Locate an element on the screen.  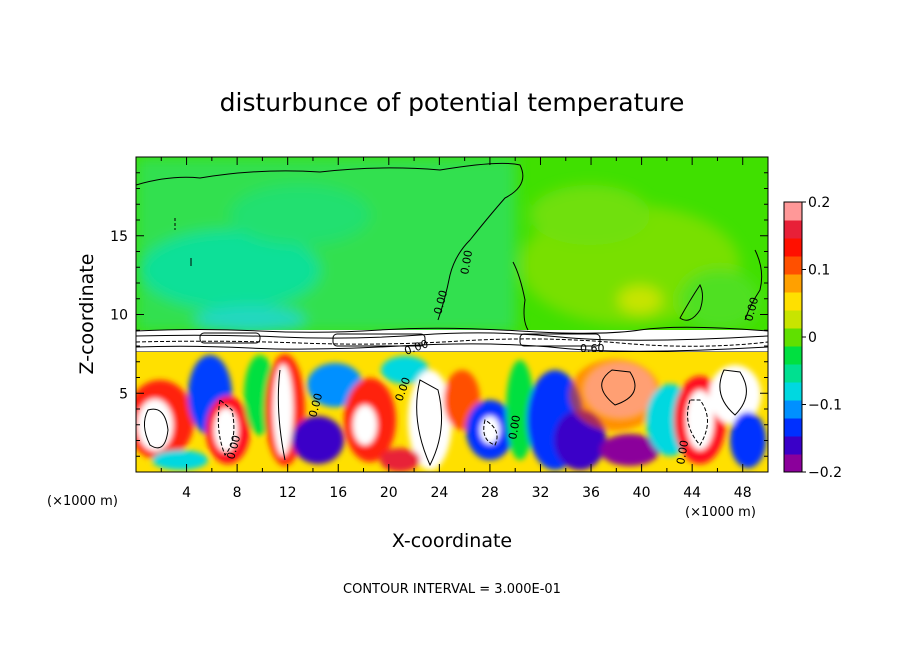
x-tick-label: 24 is located at coordinates (439, 493).